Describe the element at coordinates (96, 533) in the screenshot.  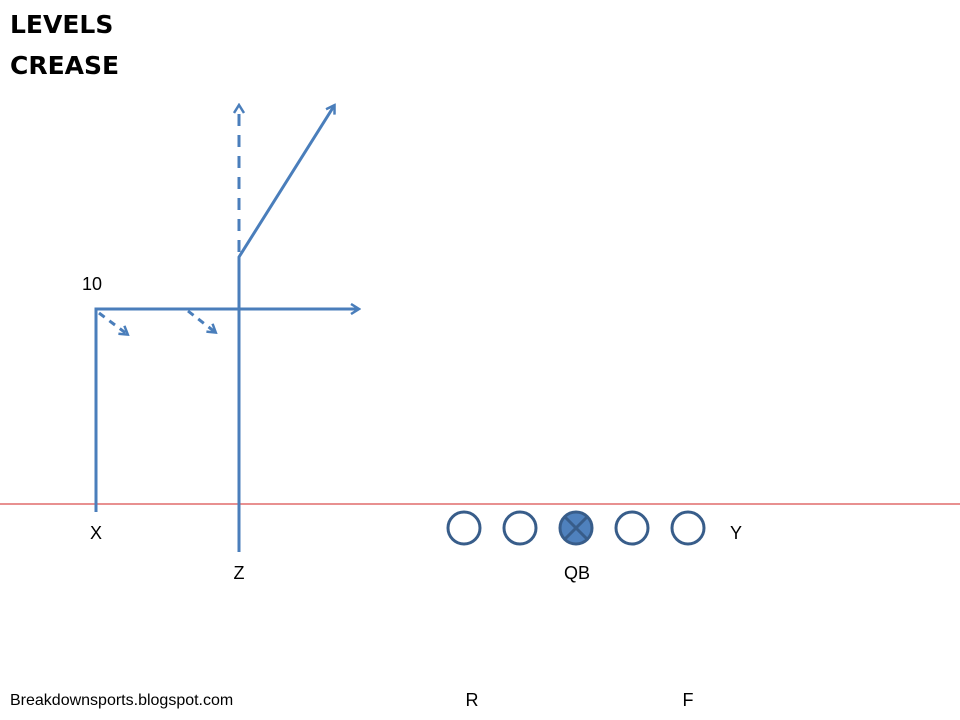
I see `player-x: X` at that location.